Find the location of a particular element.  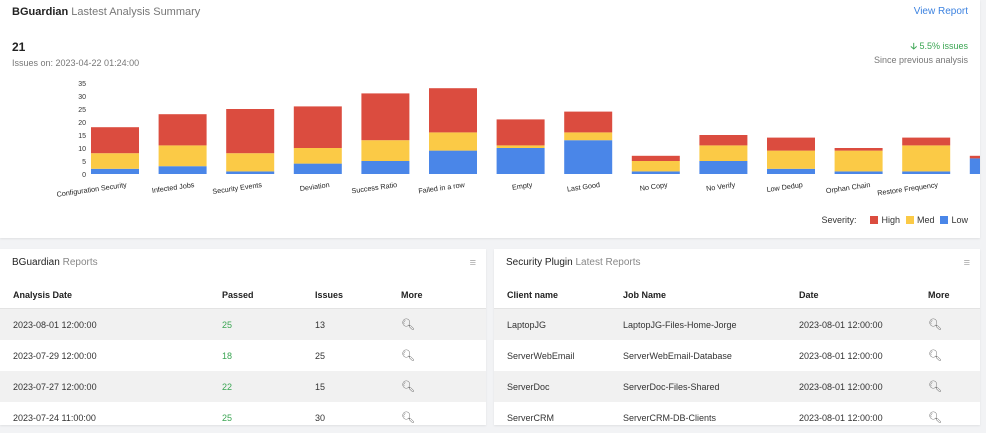

since-text: Since previous analysis is located at coordinates (920, 60).